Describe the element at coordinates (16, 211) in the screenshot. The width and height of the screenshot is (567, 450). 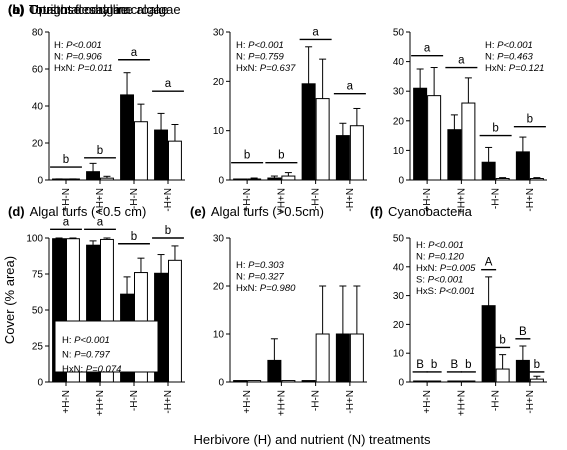
I see `panel-label: (d)` at that location.